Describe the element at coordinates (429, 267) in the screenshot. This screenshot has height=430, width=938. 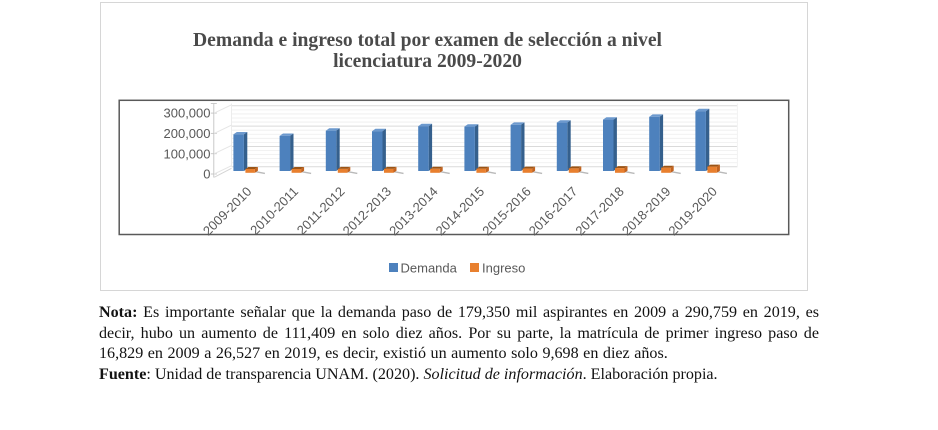
I see `svg-text: Demanda` at that location.